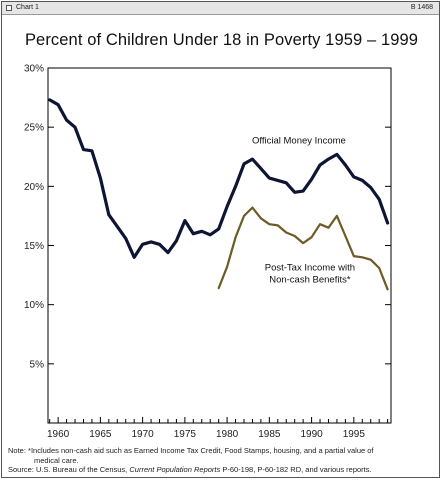 The width and height of the screenshot is (443, 481). What do you see at coordinates (34, 246) in the screenshot?
I see `y-tick-label: 15%` at bounding box center [34, 246].